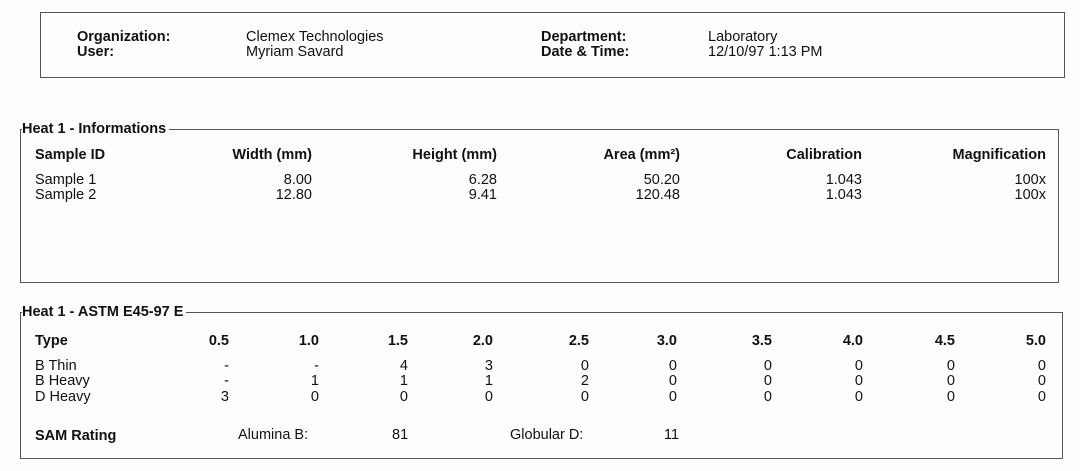 Image resolution: width=1080 pixels, height=471 pixels. I want to click on header-box, so click(552, 45).